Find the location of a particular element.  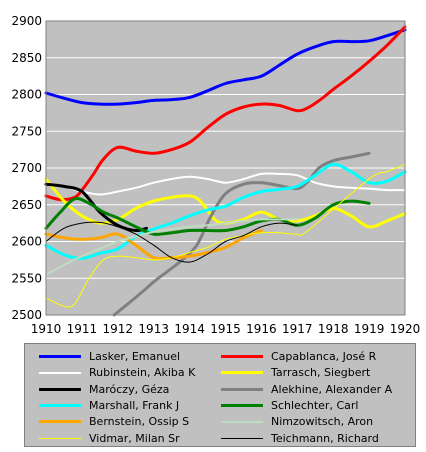

series-line-nimzowitsch-aron is located at coordinates (172, 247).